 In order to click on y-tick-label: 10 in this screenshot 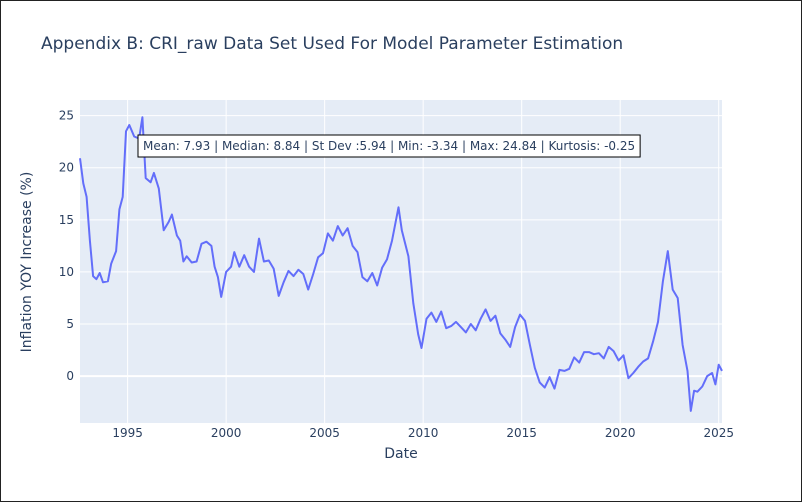, I will do `click(66, 272)`.